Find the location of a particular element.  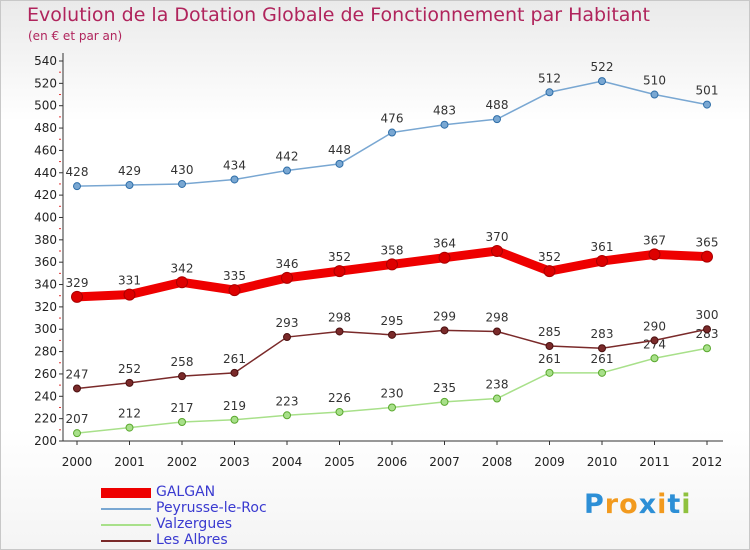

x-tick-label: 2012 is located at coordinates (707, 462).